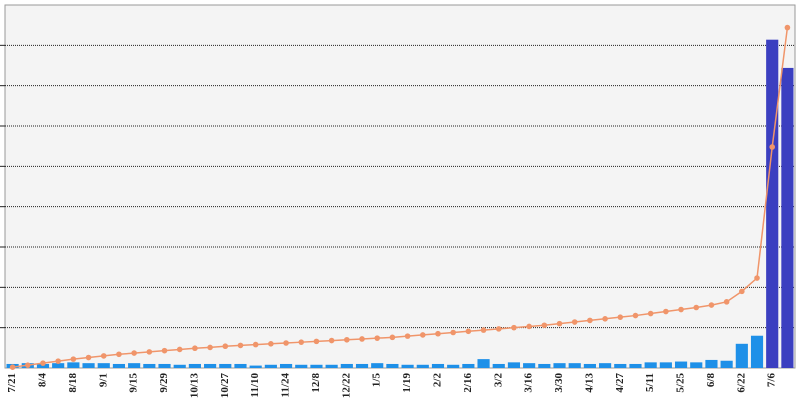  I want to click on x-tick-label: 11/24, so click(286, 385).